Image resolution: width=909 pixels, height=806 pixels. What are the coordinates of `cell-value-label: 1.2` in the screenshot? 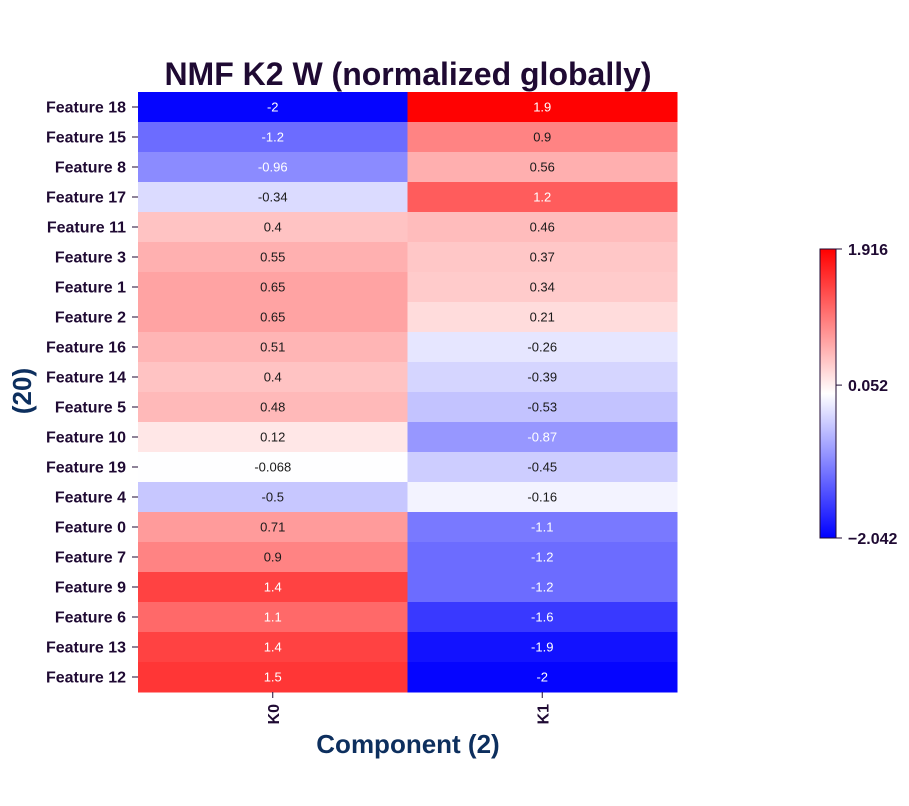 It's located at (542, 197).